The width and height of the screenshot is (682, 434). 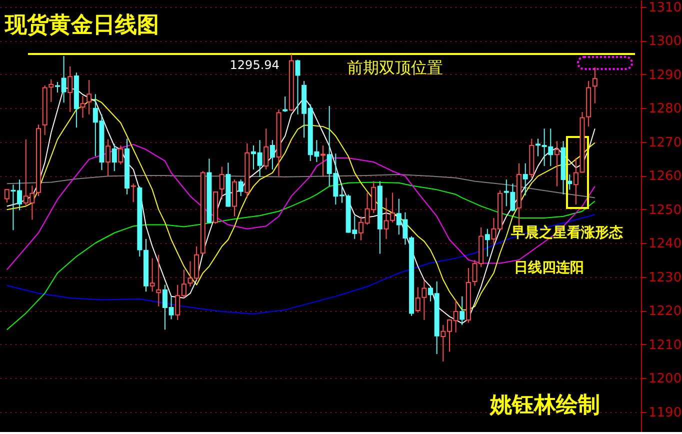 I want to click on y-tick-label: 1290, so click(x=665, y=75).